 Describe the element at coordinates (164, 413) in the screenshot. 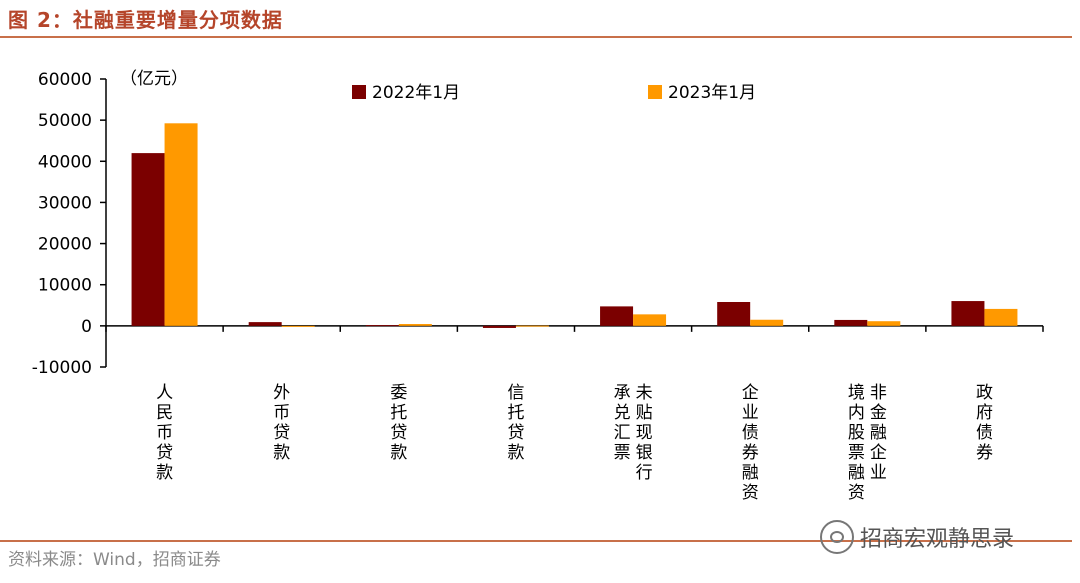

I see `category-label-char: 民` at that location.